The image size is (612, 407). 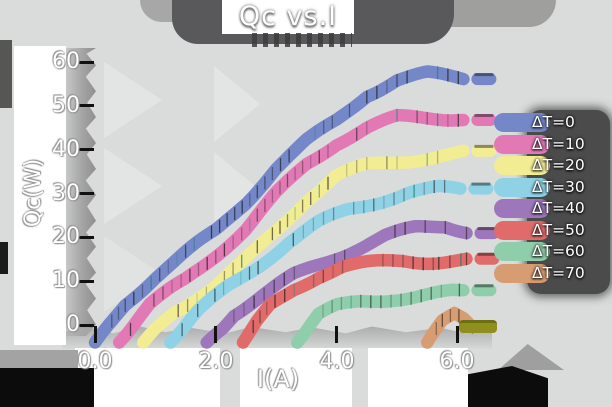 I want to click on legend-item: ΔT=10, so click(x=553, y=145).